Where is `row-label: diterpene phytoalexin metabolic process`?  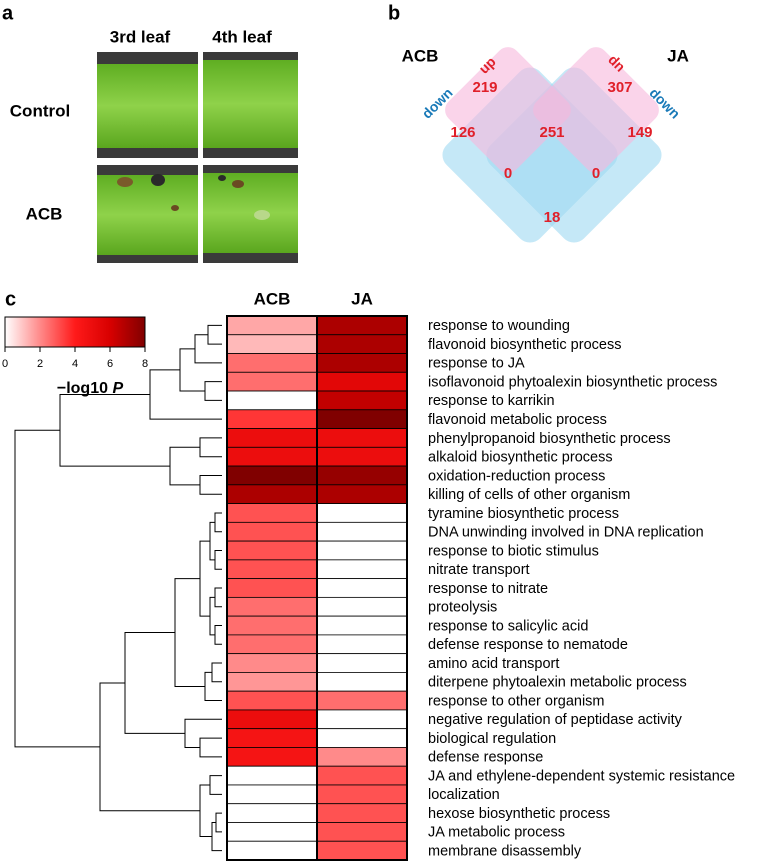 row-label: diterpene phytoalexin metabolic process is located at coordinates (557, 683).